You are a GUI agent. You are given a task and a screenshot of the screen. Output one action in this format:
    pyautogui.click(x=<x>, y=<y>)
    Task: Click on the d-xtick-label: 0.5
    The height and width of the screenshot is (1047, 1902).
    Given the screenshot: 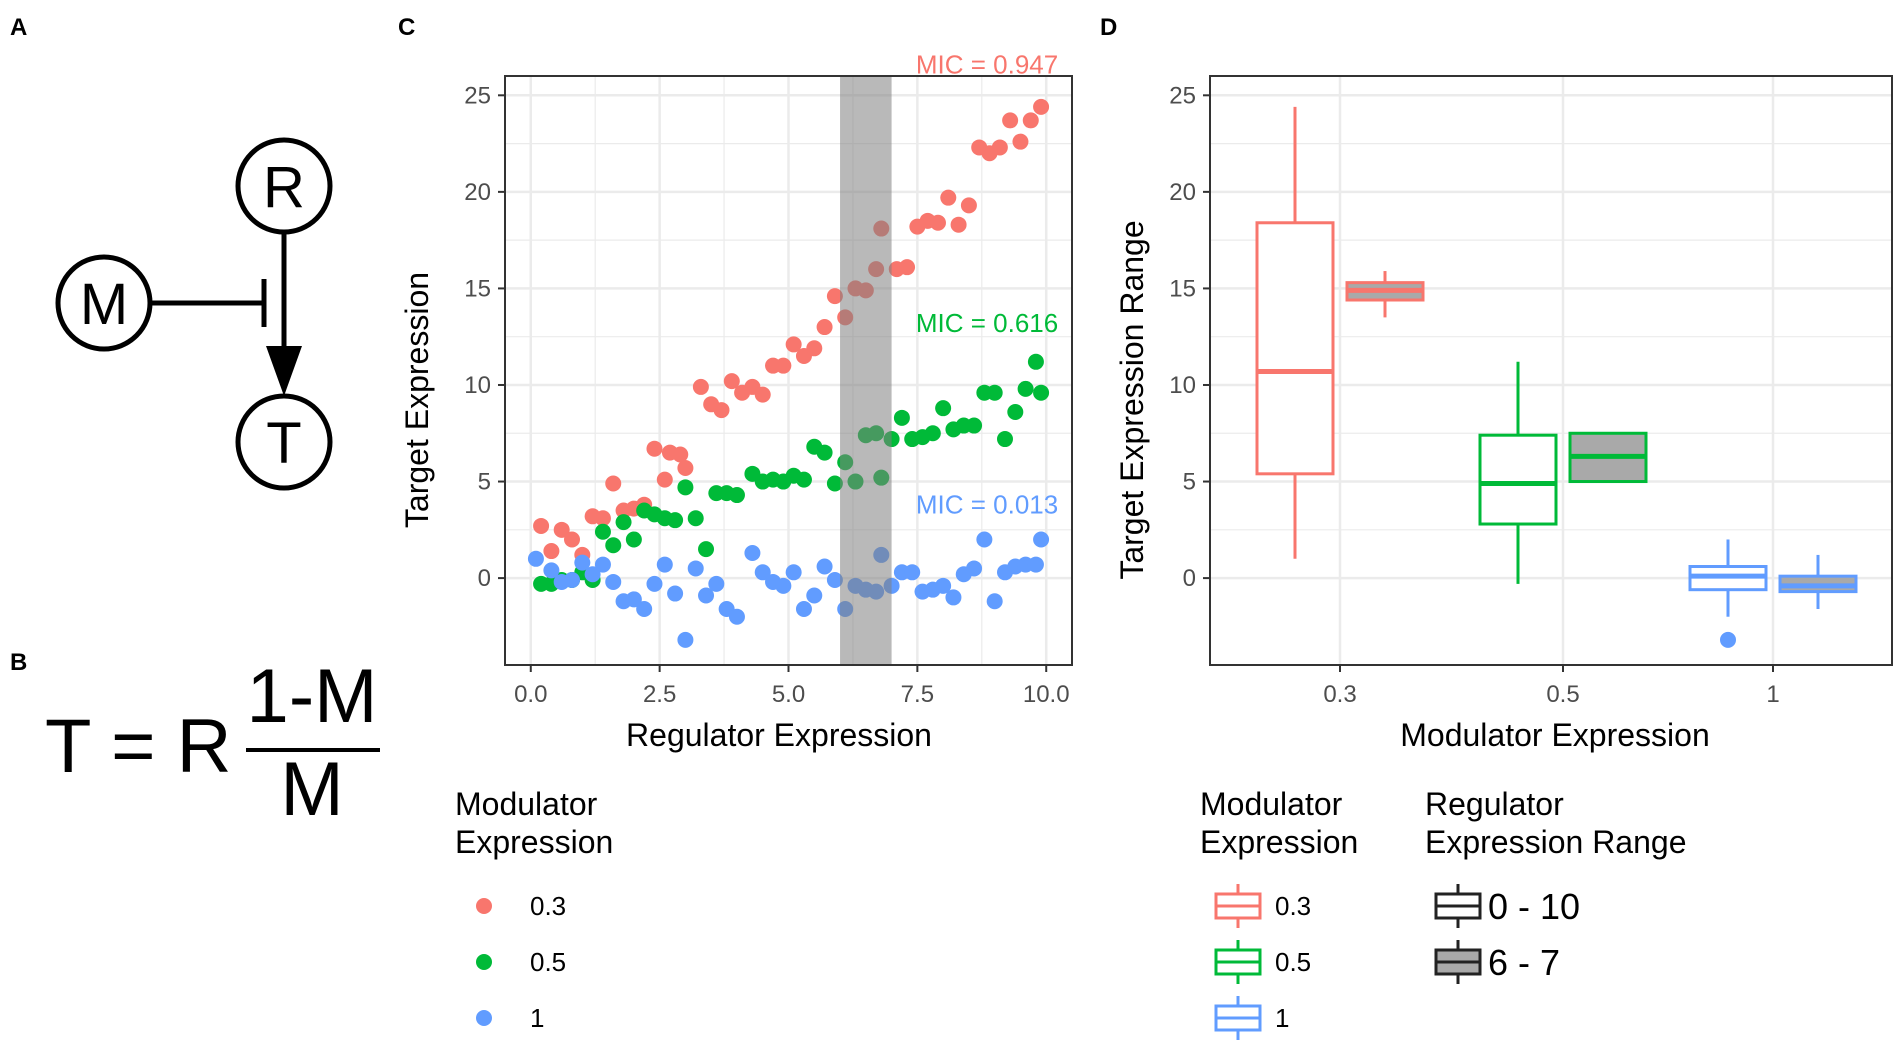 What is the action you would take?
    pyautogui.click(x=1562, y=694)
    